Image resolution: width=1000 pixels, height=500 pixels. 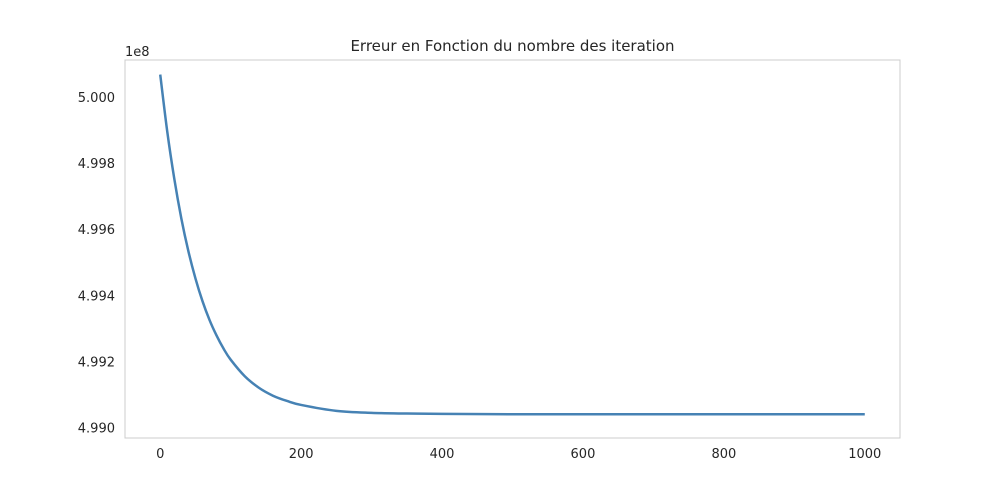 What do you see at coordinates (96, 230) in the screenshot?
I see `y-tick-label: 4.996` at bounding box center [96, 230].